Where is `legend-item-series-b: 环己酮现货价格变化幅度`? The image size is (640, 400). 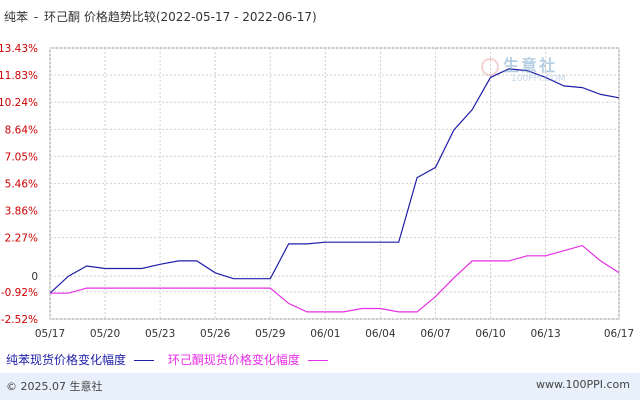 legend-item-series-b: 环己酮现货价格变化幅度 is located at coordinates (248, 359).